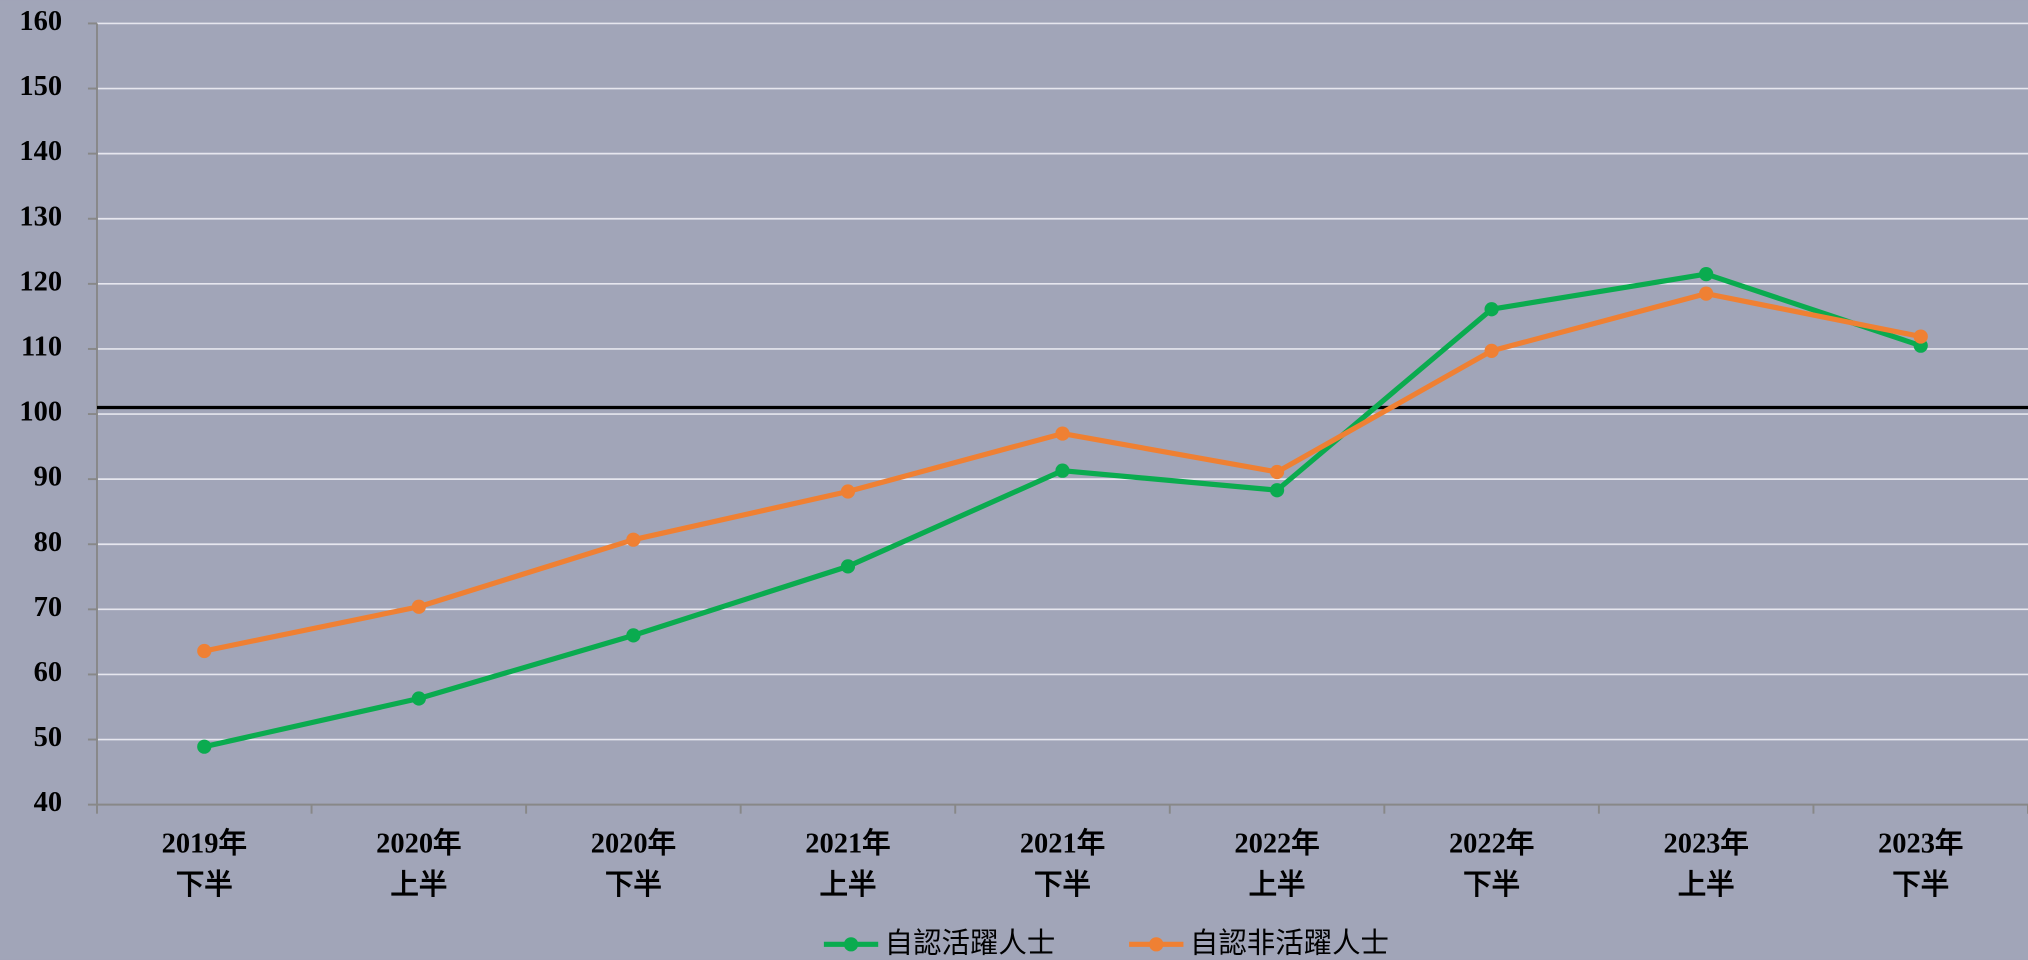  I want to click on y-tick-label: 140, so click(40, 151).